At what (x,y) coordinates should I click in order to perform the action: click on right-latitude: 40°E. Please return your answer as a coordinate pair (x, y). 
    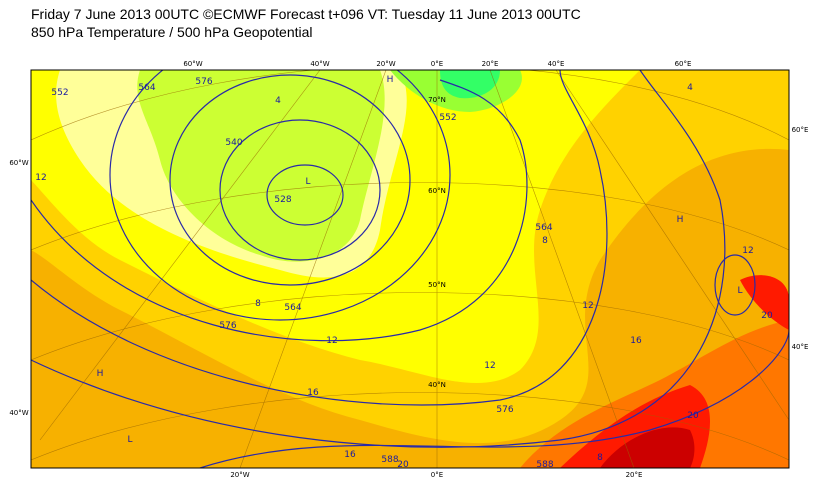
    Looking at the image, I should click on (800, 347).